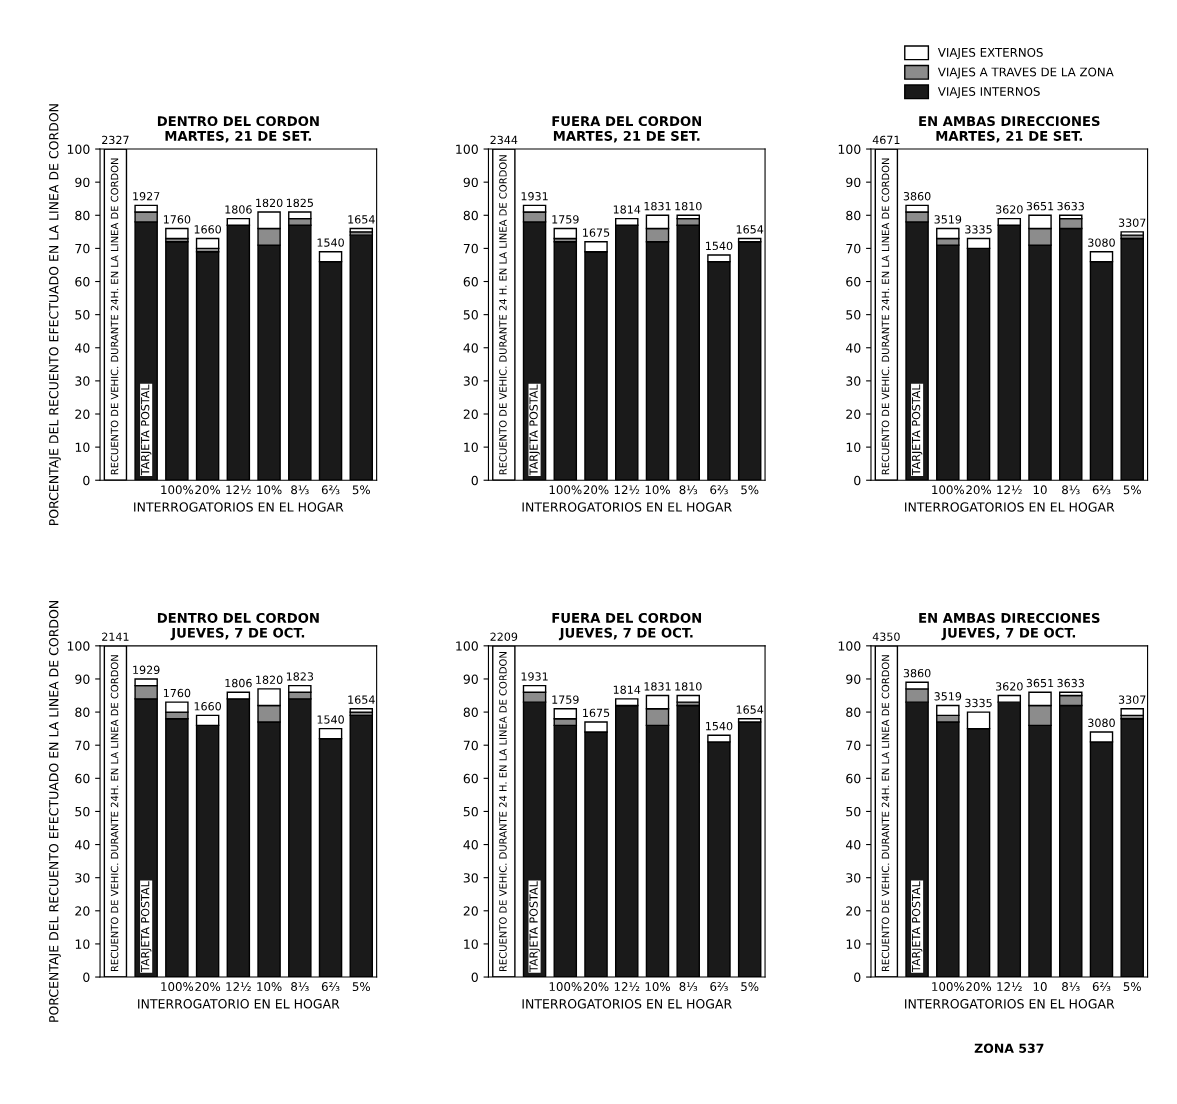 This screenshot has width=1177, height=1104. Describe the element at coordinates (853, 281) in the screenshot. I see `y-tick-label: 60` at that location.